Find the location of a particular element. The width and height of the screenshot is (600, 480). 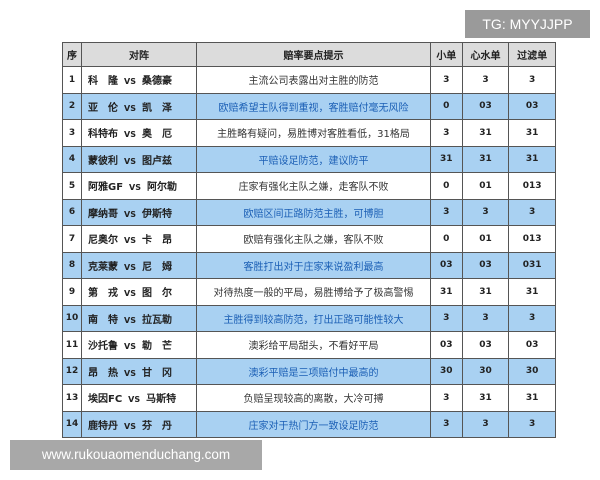

match-cell: 鹿特丹 VS 芬 丹 is located at coordinates (139, 424).